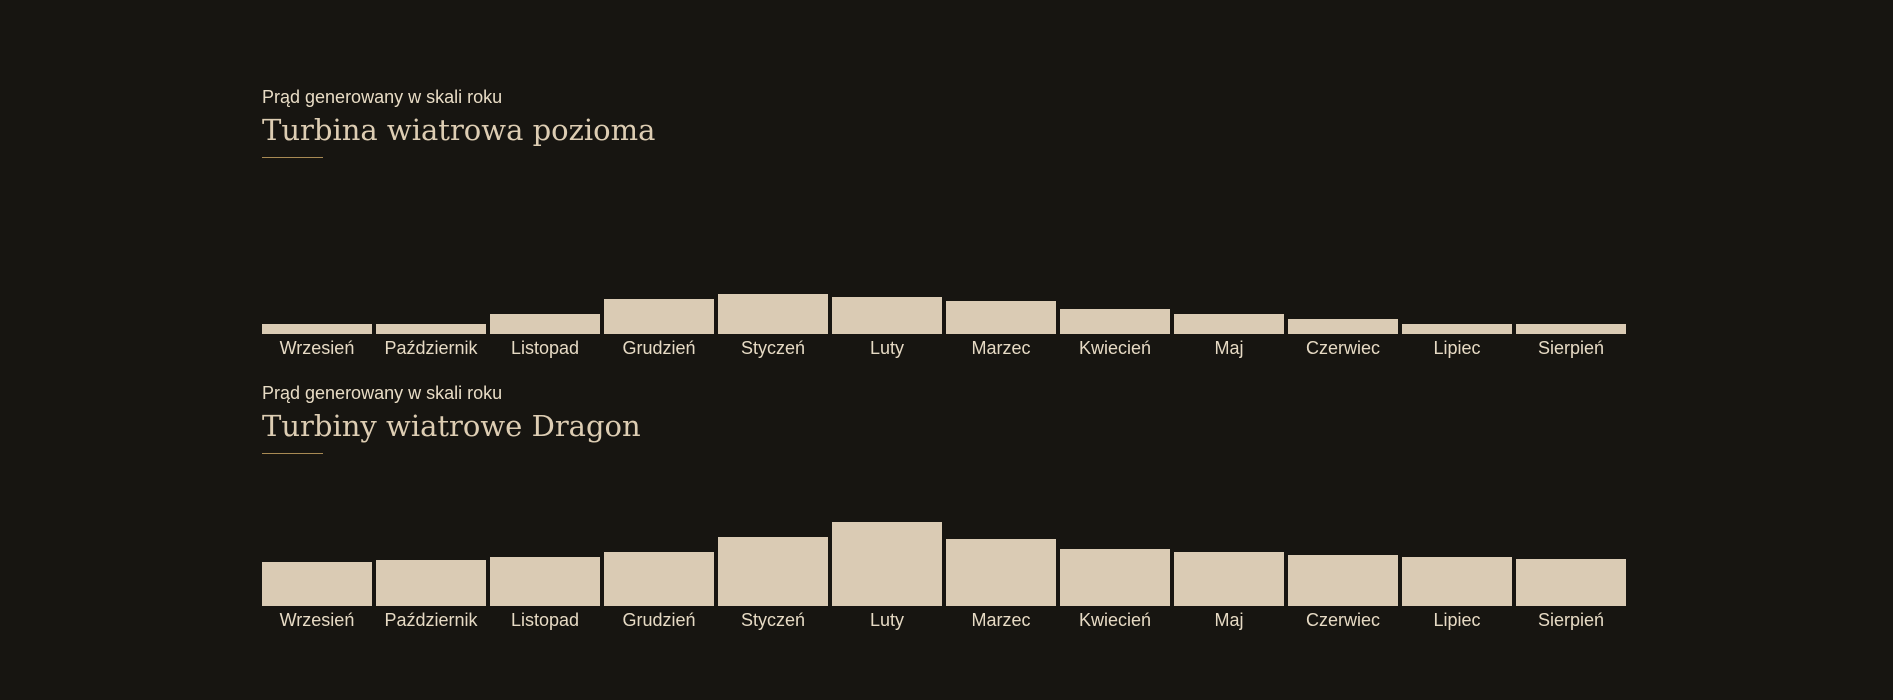 The image size is (1893, 700). I want to click on chart-title: Turbina wiatrowa pozioma, so click(459, 130).